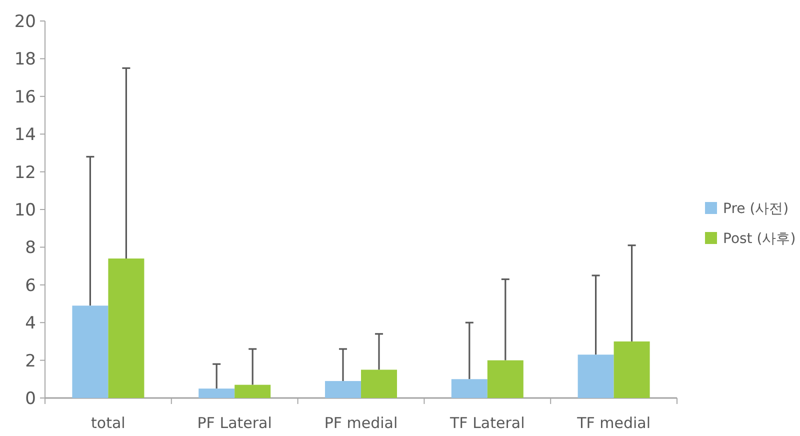 The height and width of the screenshot is (436, 800). What do you see at coordinates (30, 361) in the screenshot?
I see `y-tick-label: 2` at bounding box center [30, 361].